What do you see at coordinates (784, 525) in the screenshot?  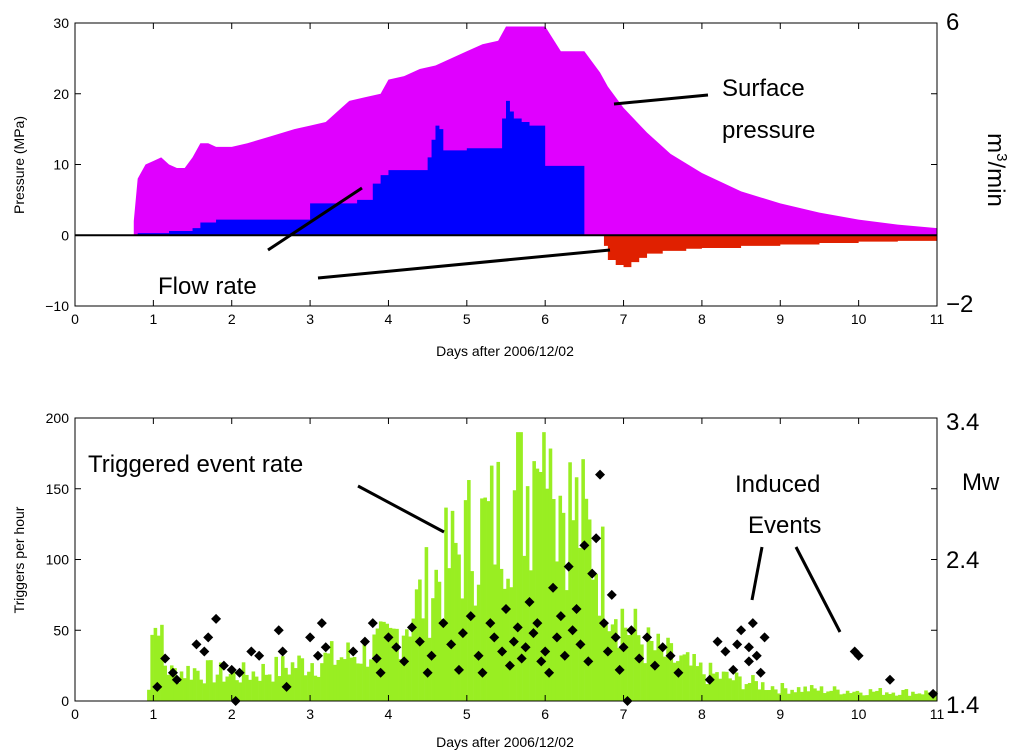 I see `induced-events-label-line2: Events` at bounding box center [784, 525].